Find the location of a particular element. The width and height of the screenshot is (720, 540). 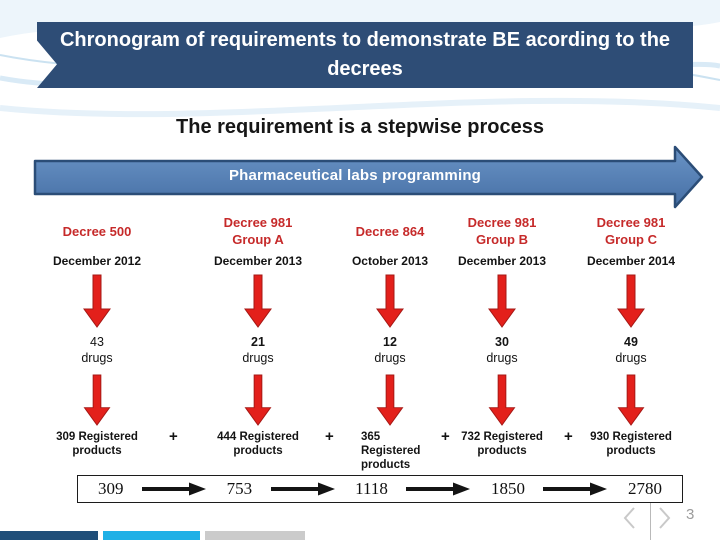

drugs-count-block: 21 drugs is located at coordinates (258, 350).